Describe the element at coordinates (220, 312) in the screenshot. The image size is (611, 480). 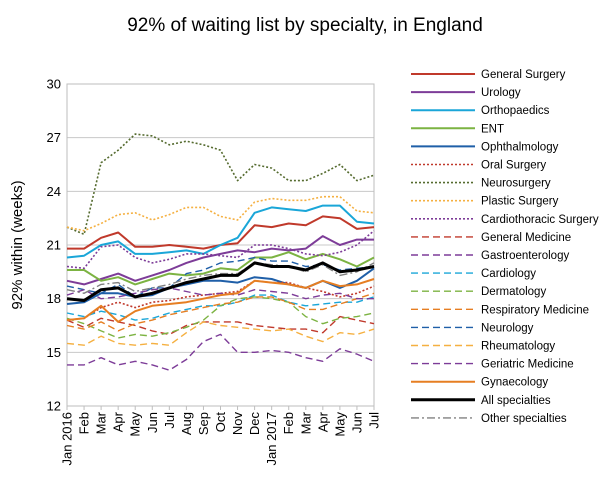
I see `series-line-respiratory-medicine` at that location.